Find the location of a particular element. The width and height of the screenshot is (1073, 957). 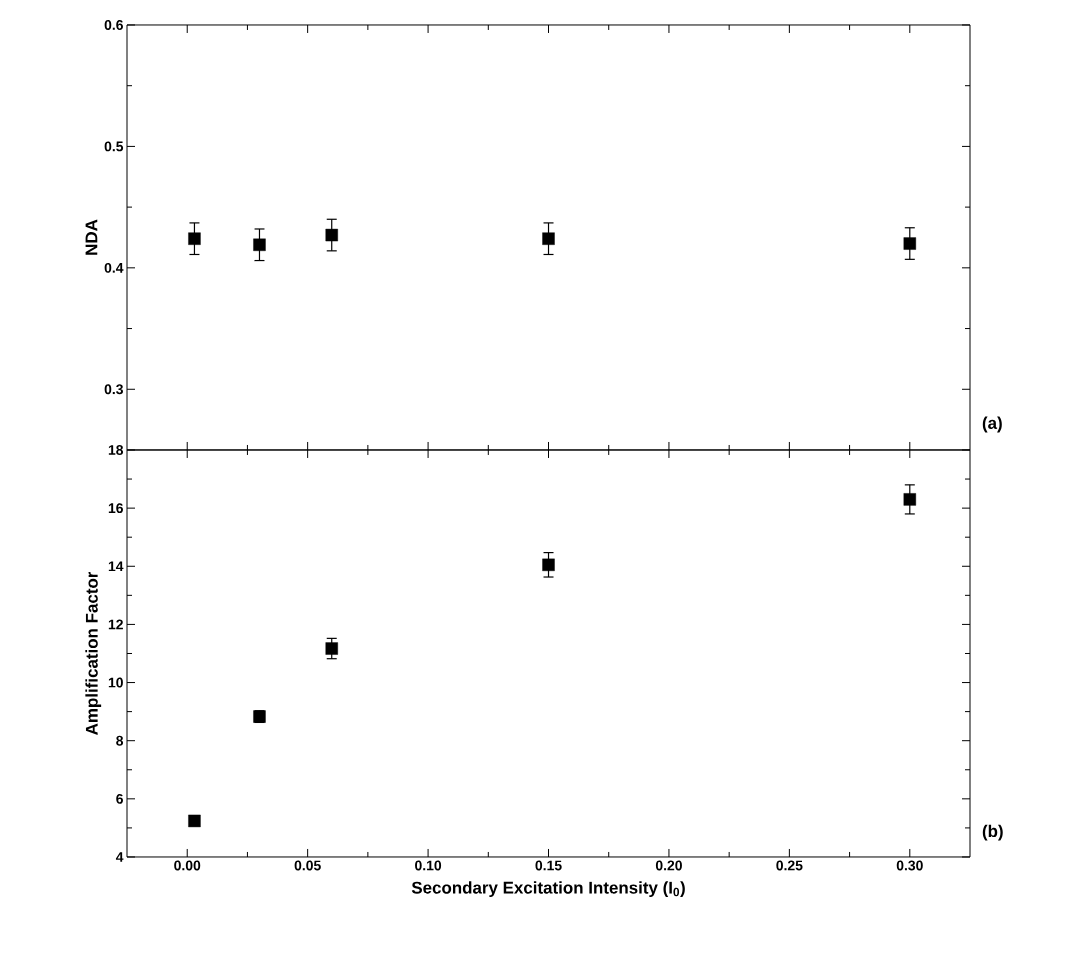

y-tick-label: 8 is located at coordinates (120, 740).